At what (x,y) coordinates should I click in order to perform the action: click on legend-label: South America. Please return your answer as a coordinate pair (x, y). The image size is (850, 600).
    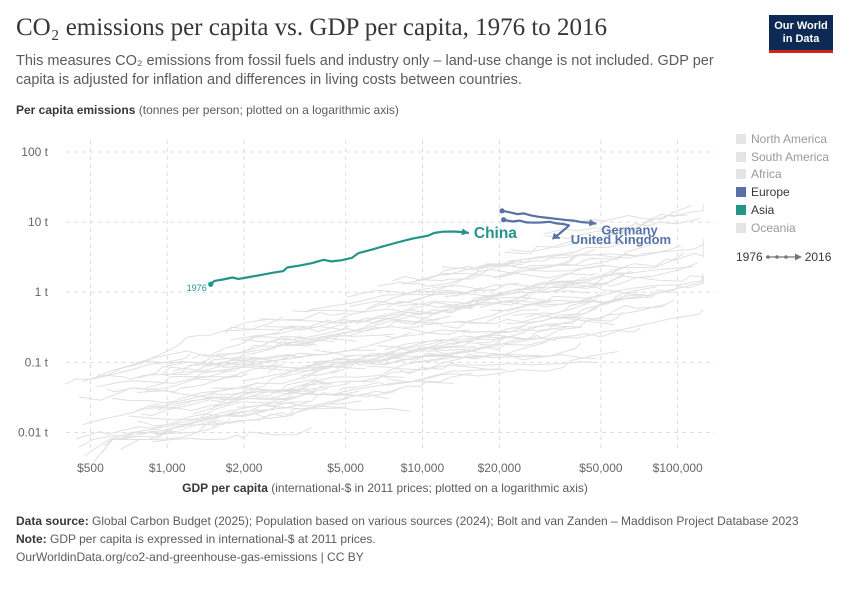
    Looking at the image, I should click on (790, 156).